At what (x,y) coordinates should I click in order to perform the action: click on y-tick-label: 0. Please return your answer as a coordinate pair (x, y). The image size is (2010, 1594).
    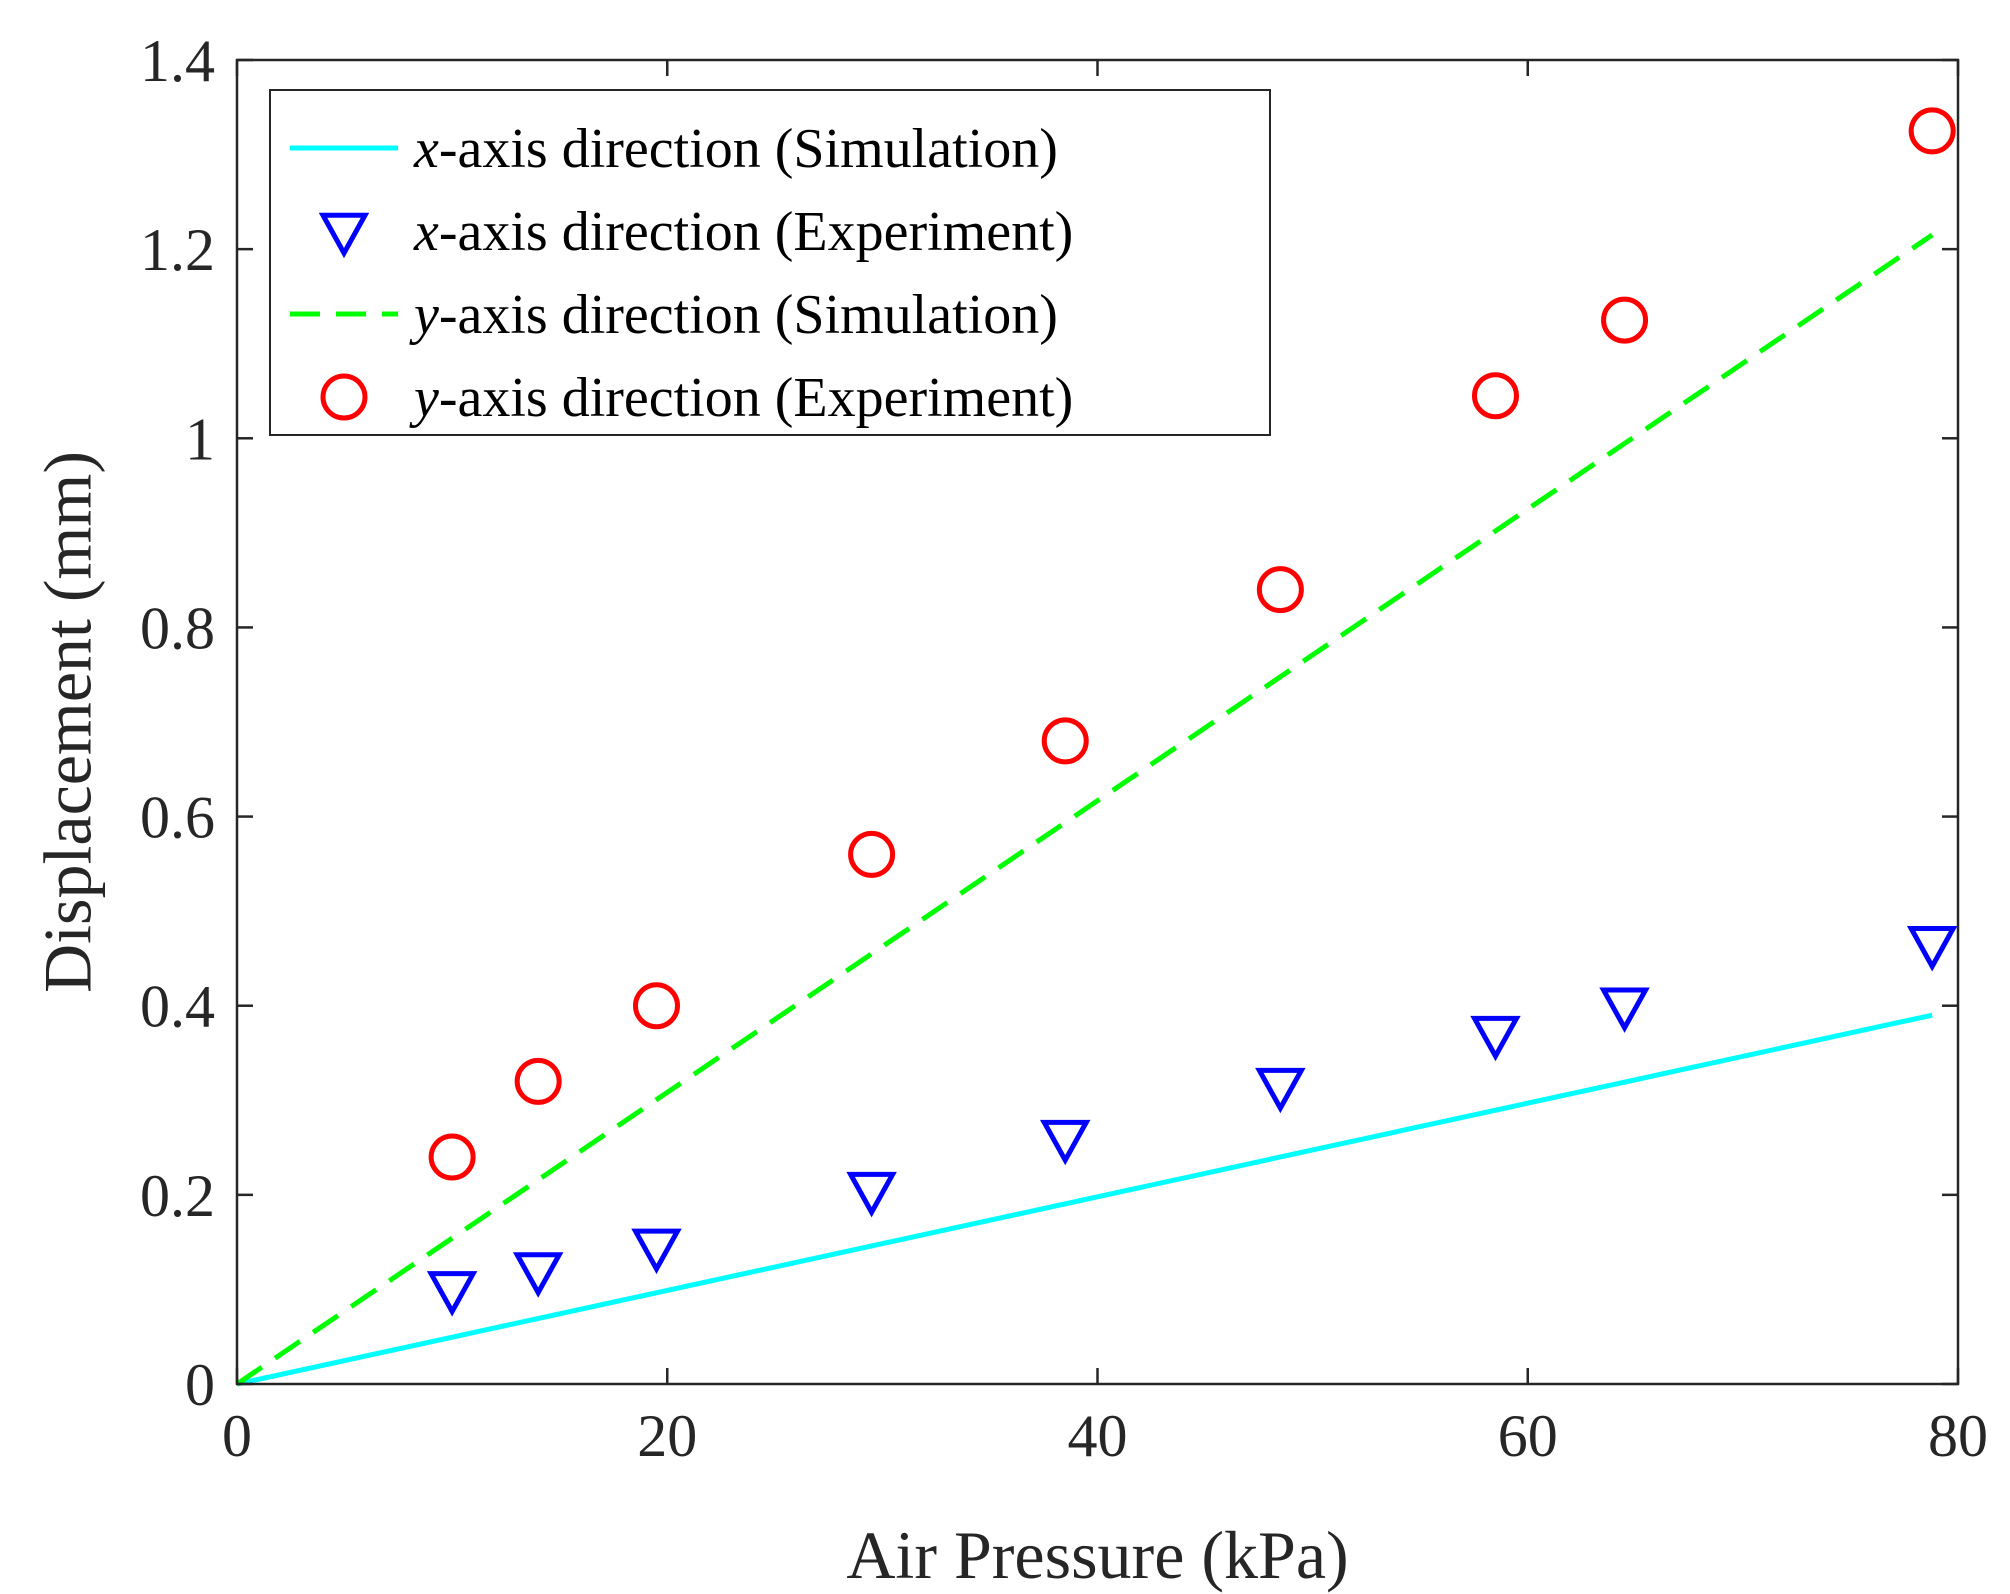
    Looking at the image, I should click on (200, 1385).